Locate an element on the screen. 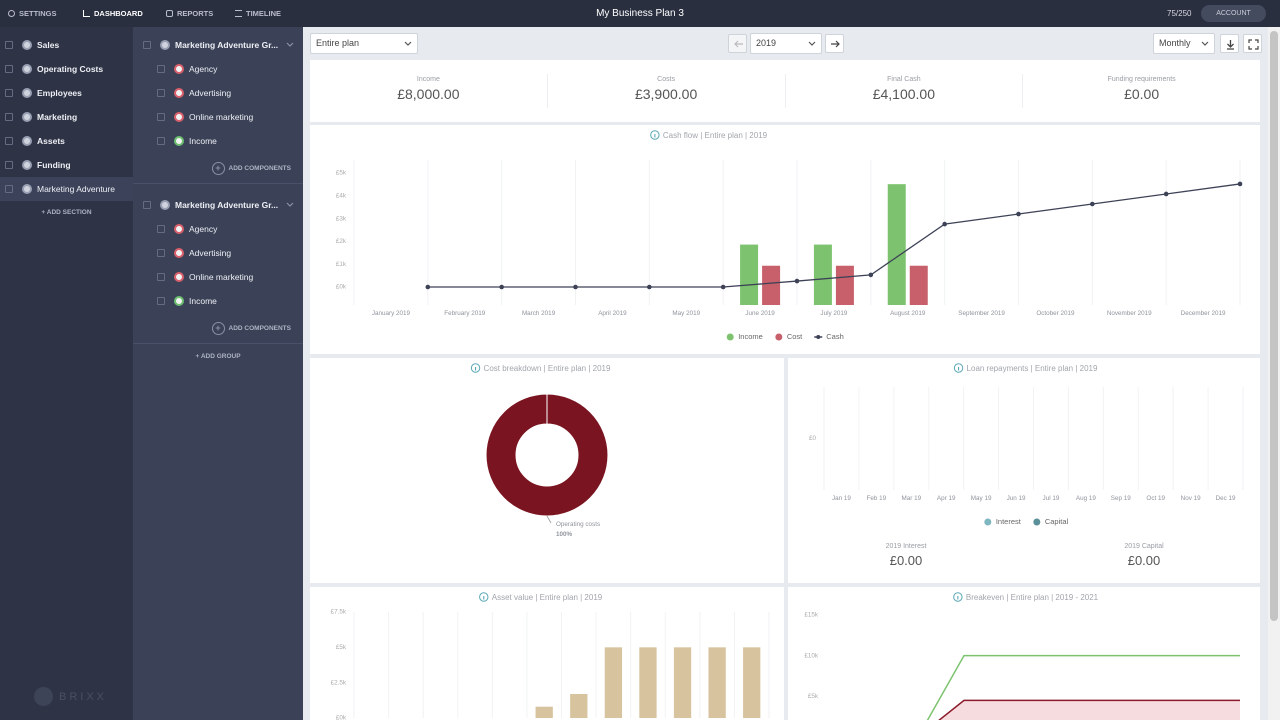 This screenshot has height=720, width=1280. nav-label: TIMELINE is located at coordinates (263, 13).